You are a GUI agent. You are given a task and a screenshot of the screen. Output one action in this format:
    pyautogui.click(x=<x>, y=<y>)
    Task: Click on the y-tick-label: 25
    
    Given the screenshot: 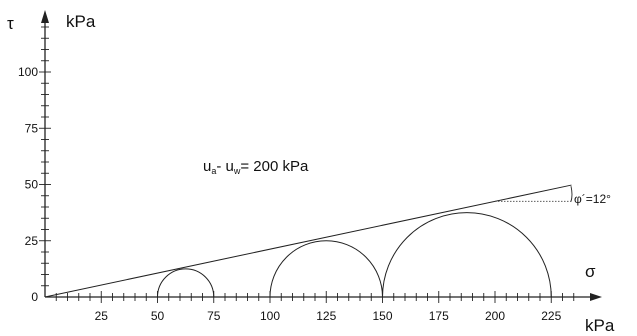 What is the action you would take?
    pyautogui.click(x=32, y=241)
    